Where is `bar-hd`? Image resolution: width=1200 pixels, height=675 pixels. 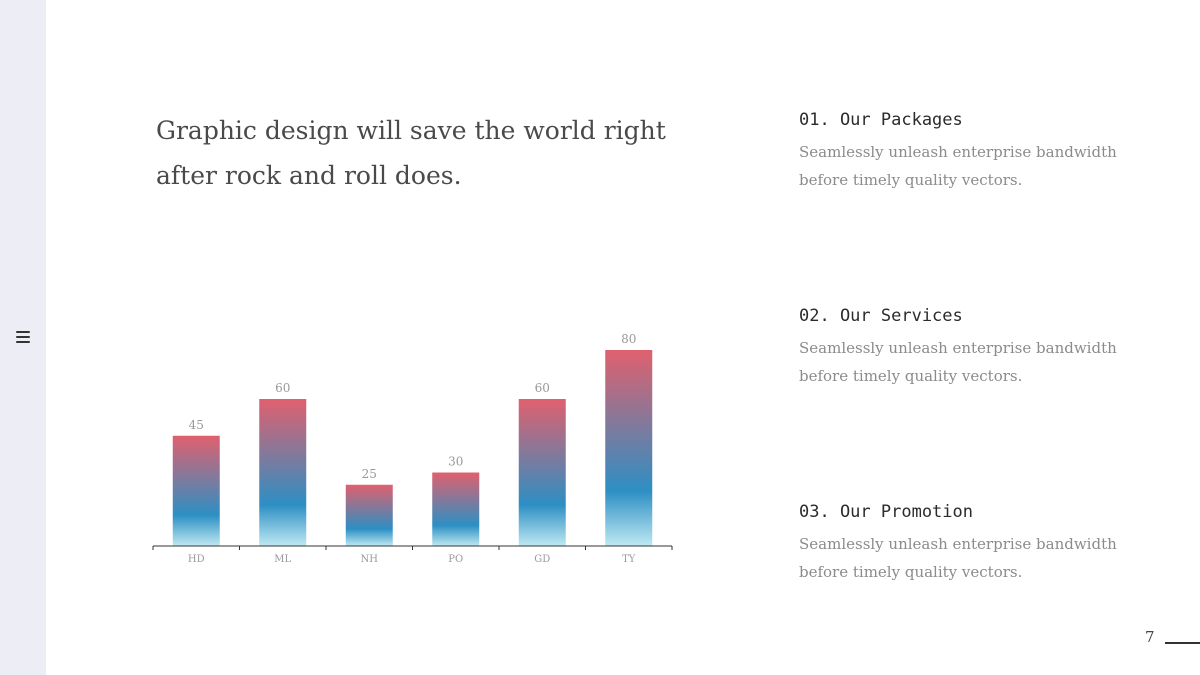
bar-hd is located at coordinates (196, 490).